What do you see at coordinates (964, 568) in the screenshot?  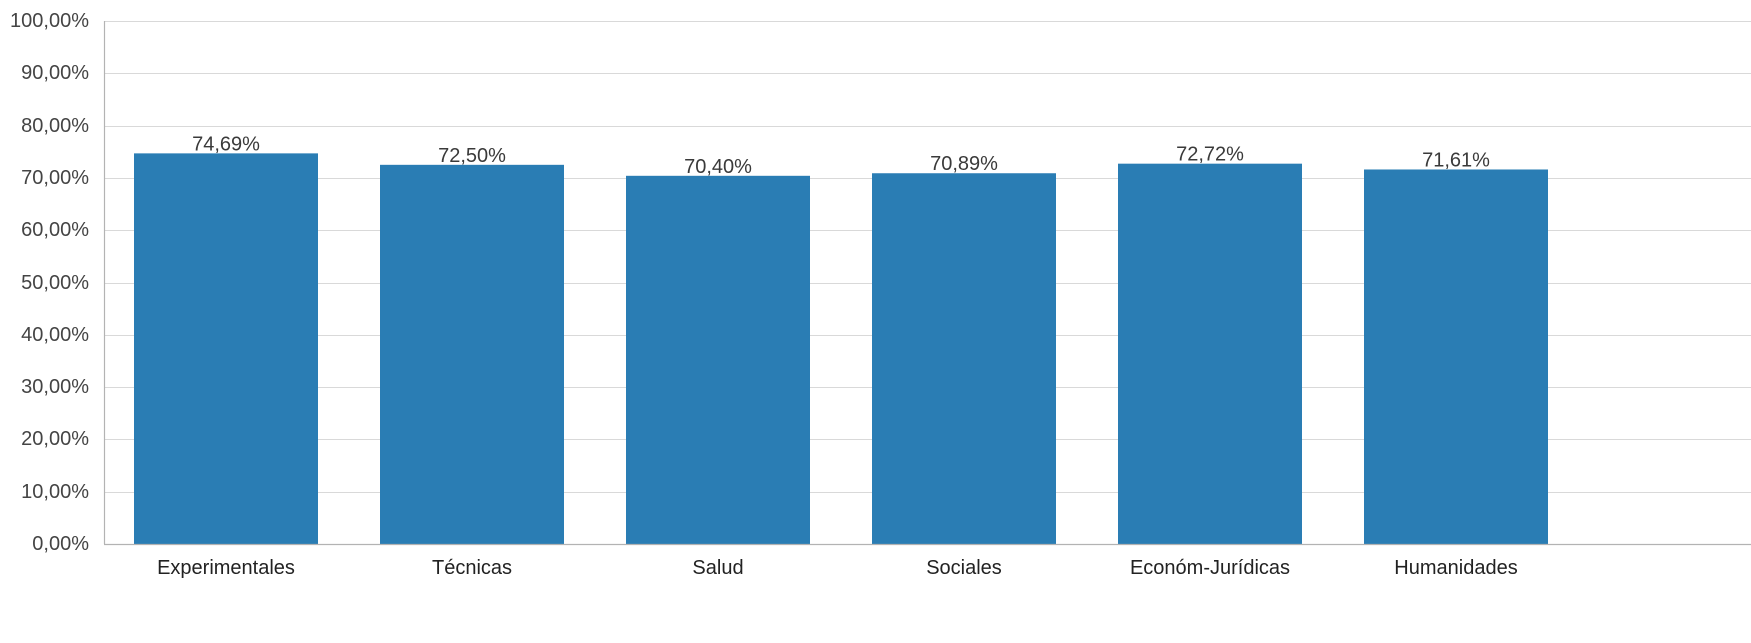 I see `x-tick-label: Sociales` at bounding box center [964, 568].